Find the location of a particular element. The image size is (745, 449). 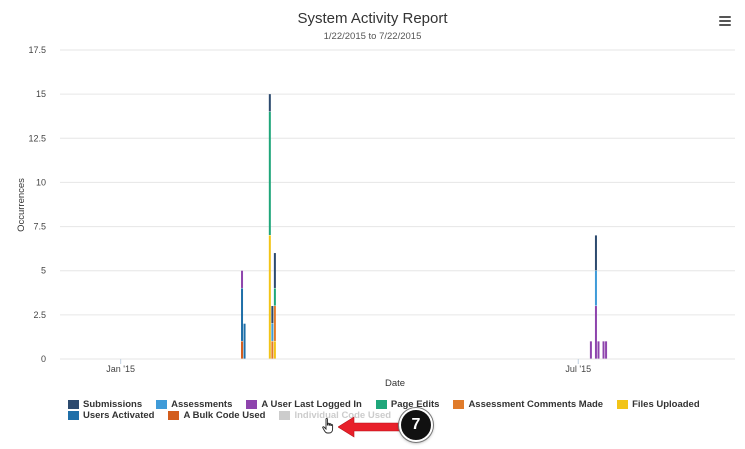

legend-label: Assessment Comments Made is located at coordinates (536, 404).